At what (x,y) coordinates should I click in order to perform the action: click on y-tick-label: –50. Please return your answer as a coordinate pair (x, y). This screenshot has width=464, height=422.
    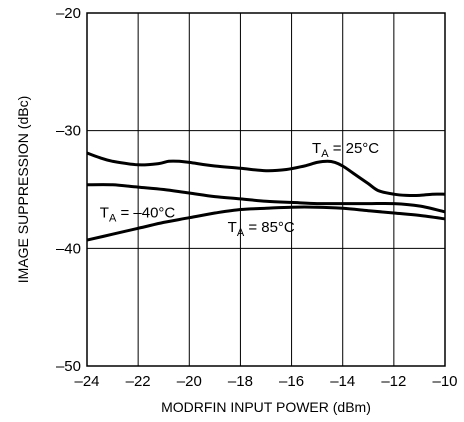
    Looking at the image, I should click on (68, 366).